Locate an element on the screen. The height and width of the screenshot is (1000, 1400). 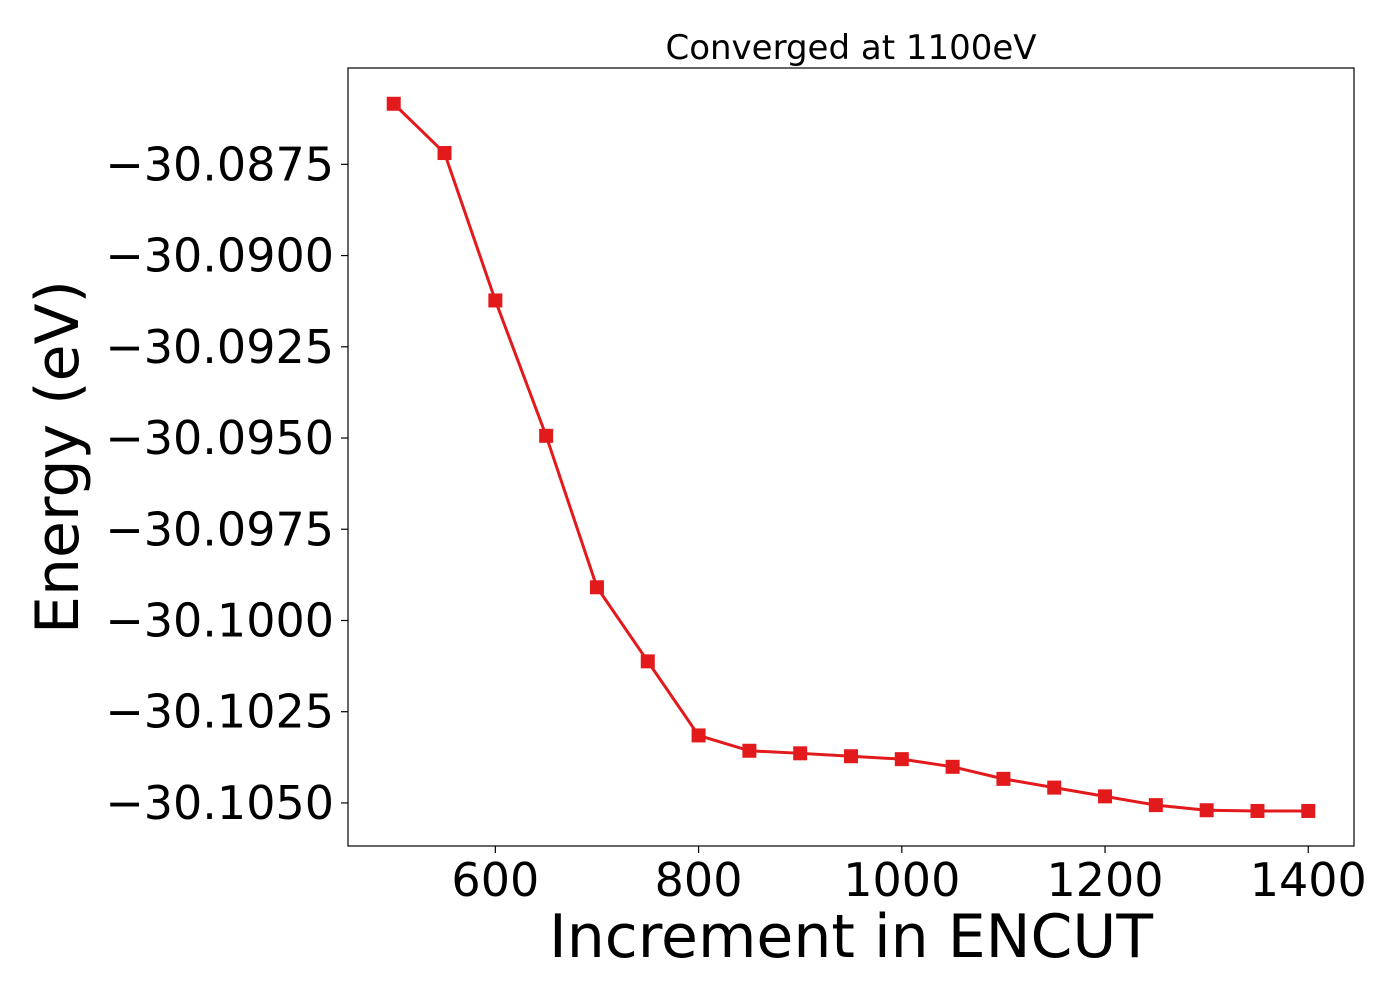
y-tick-label: −30.0925 is located at coordinates (219, 347).